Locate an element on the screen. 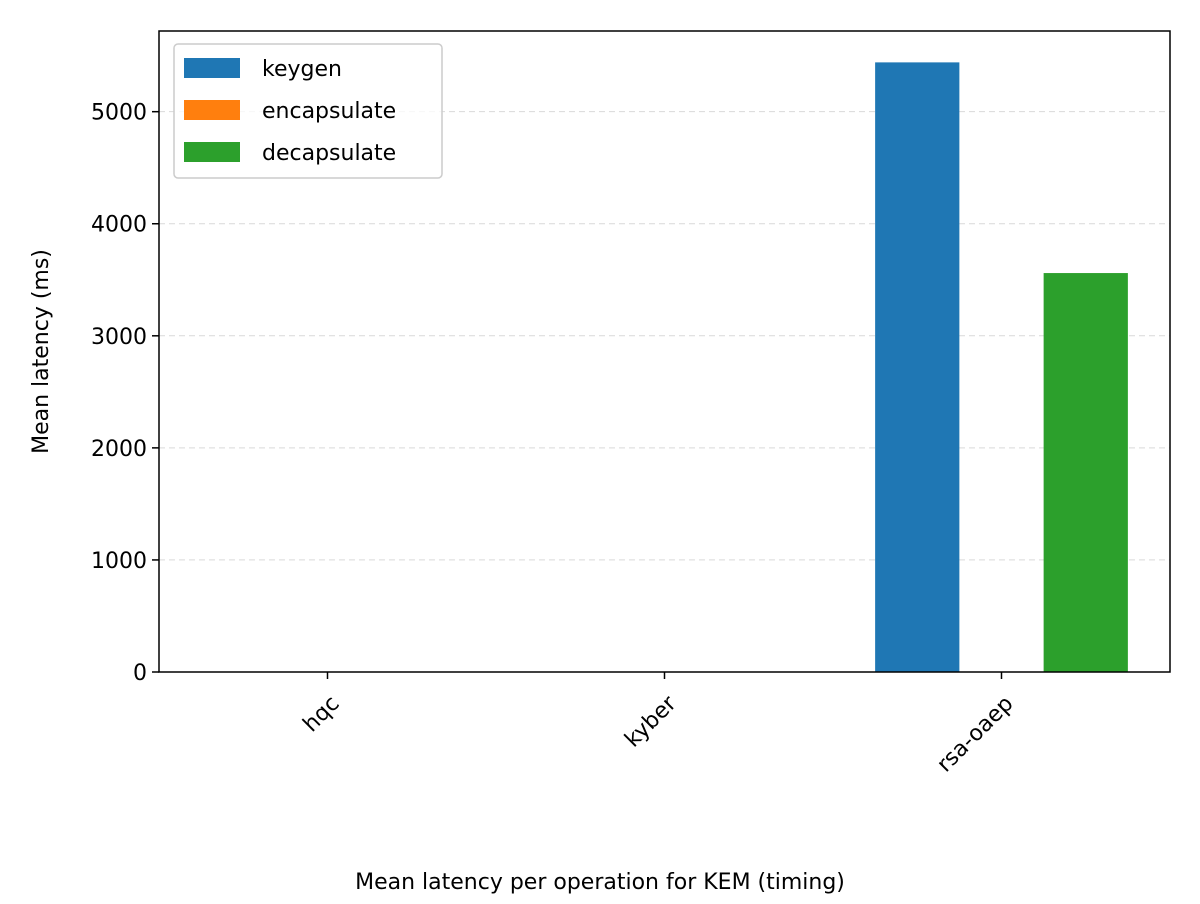 The image size is (1200, 904). legend: keygen encapsulate decapsulate is located at coordinates (308, 111).